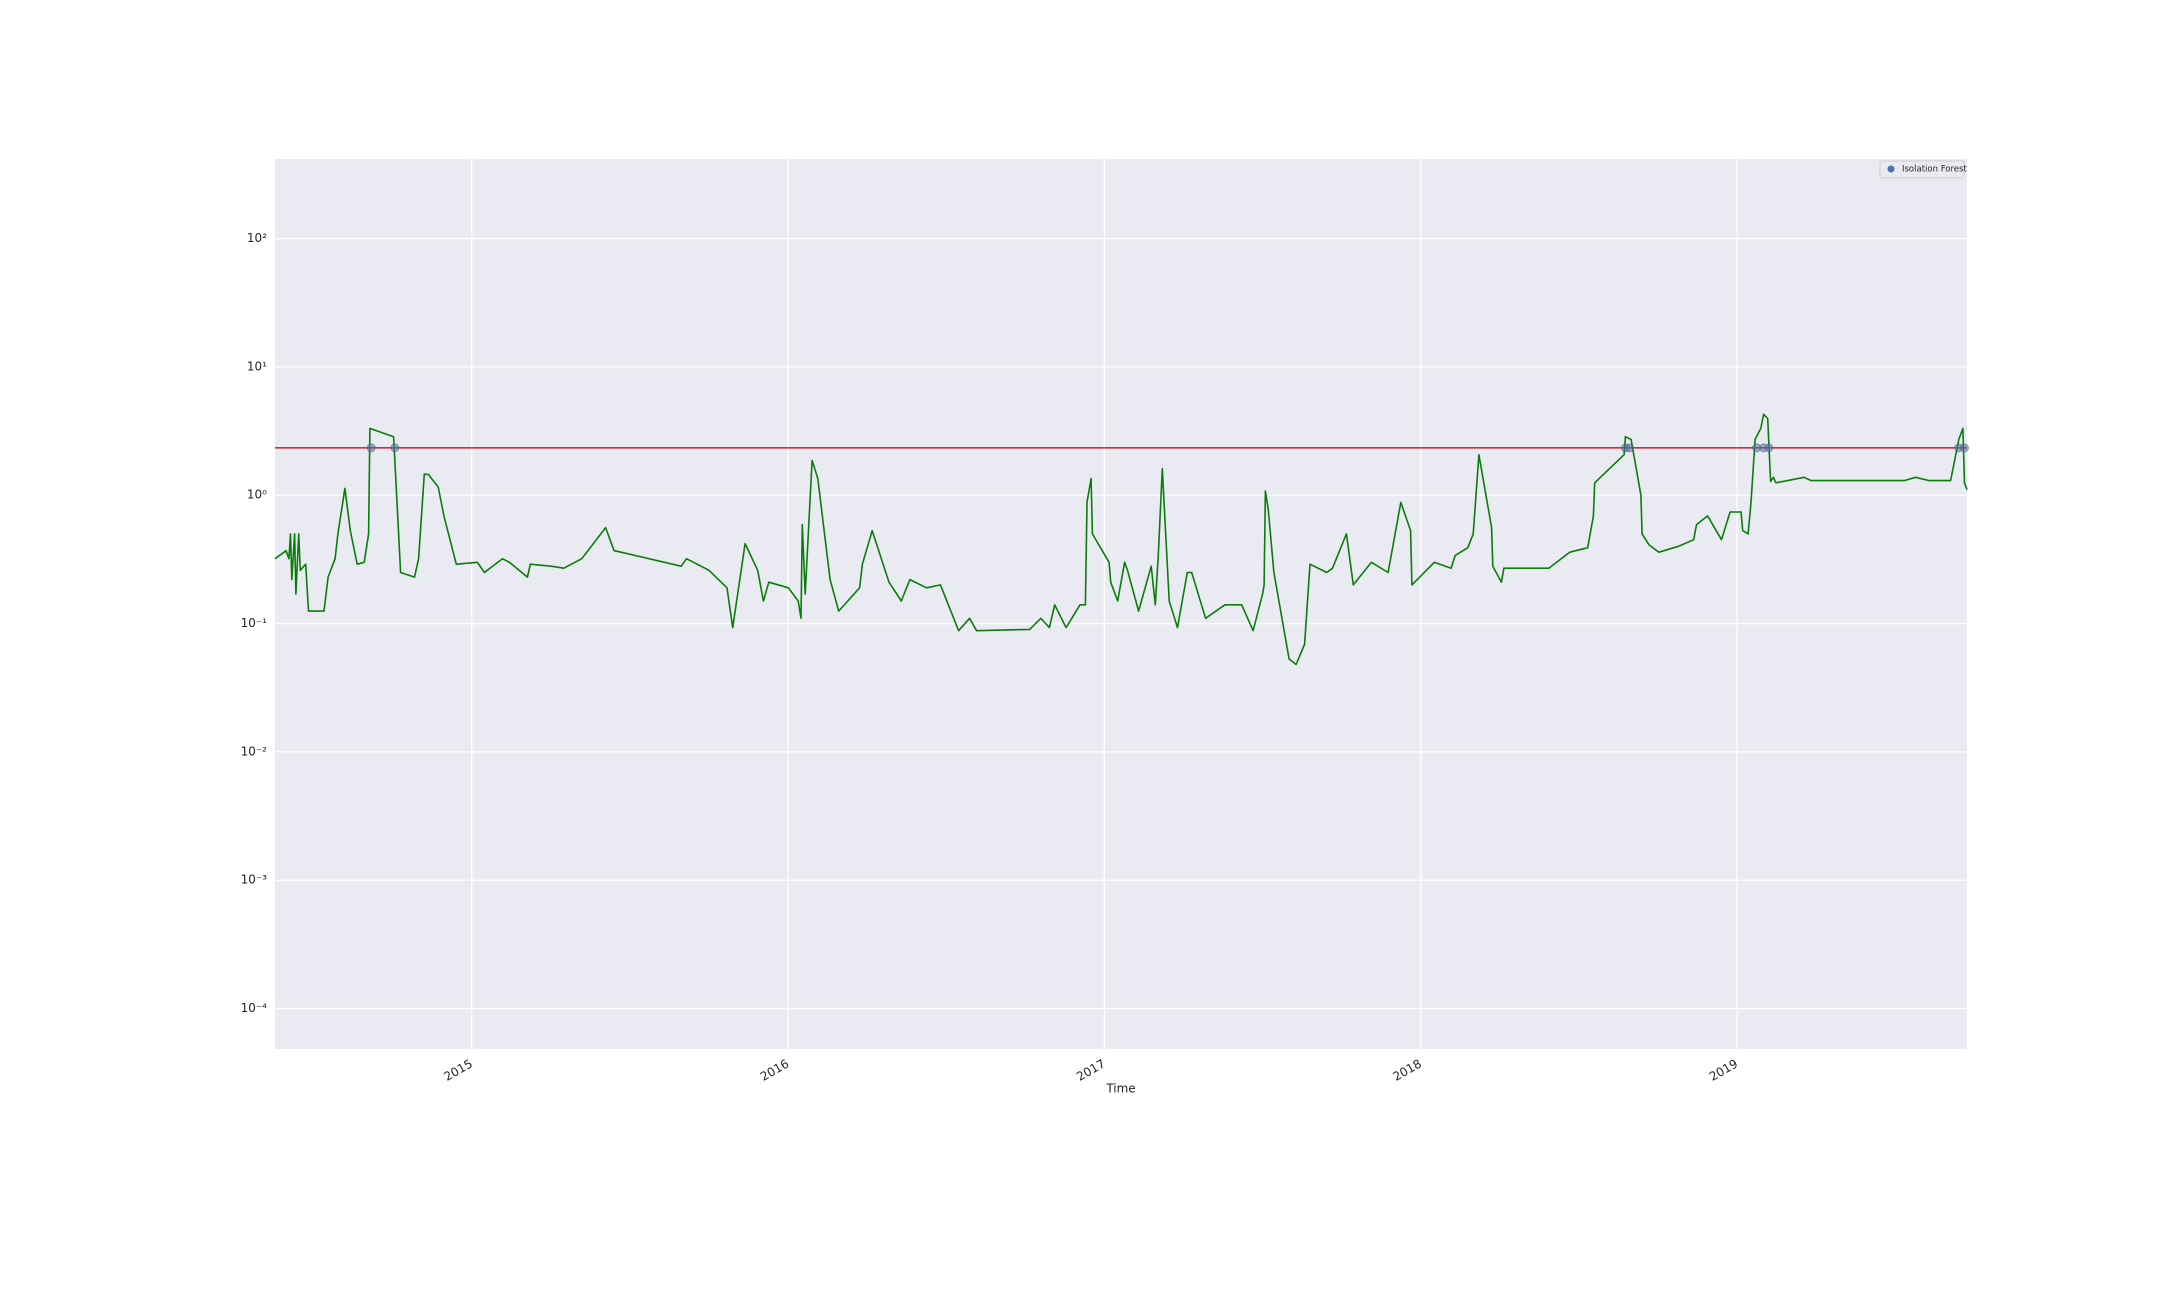 The width and height of the screenshot is (2160, 1300). What do you see at coordinates (1723, 1070) in the screenshot?
I see `x-tick-label: 2019` at bounding box center [1723, 1070].